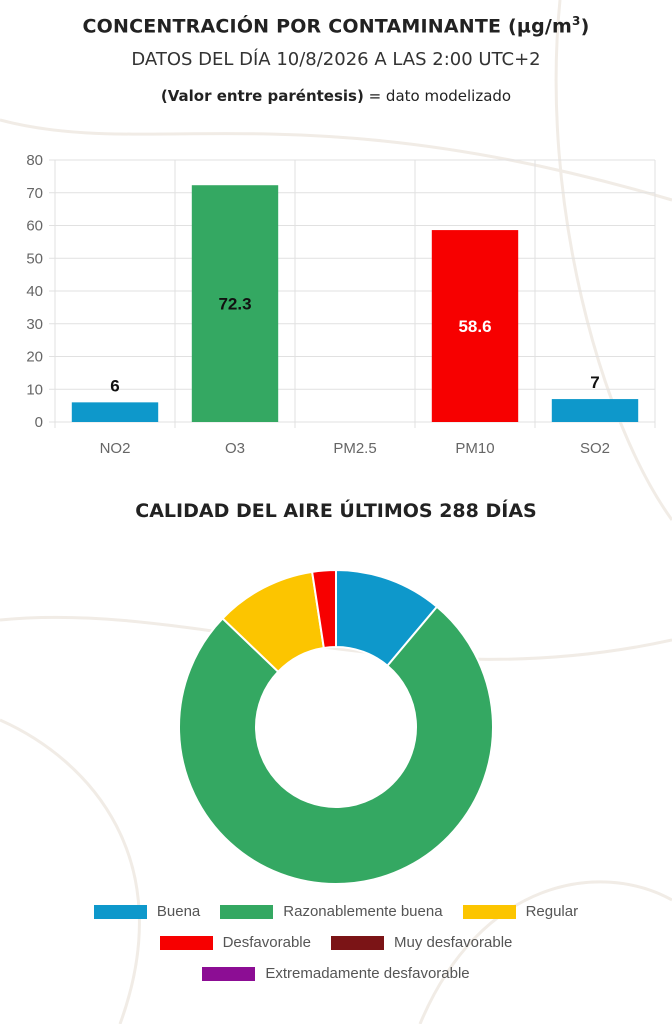 The height and width of the screenshot is (1024, 672). Describe the element at coordinates (39, 422) in the screenshot. I see `y-tick-label: 0` at that location.